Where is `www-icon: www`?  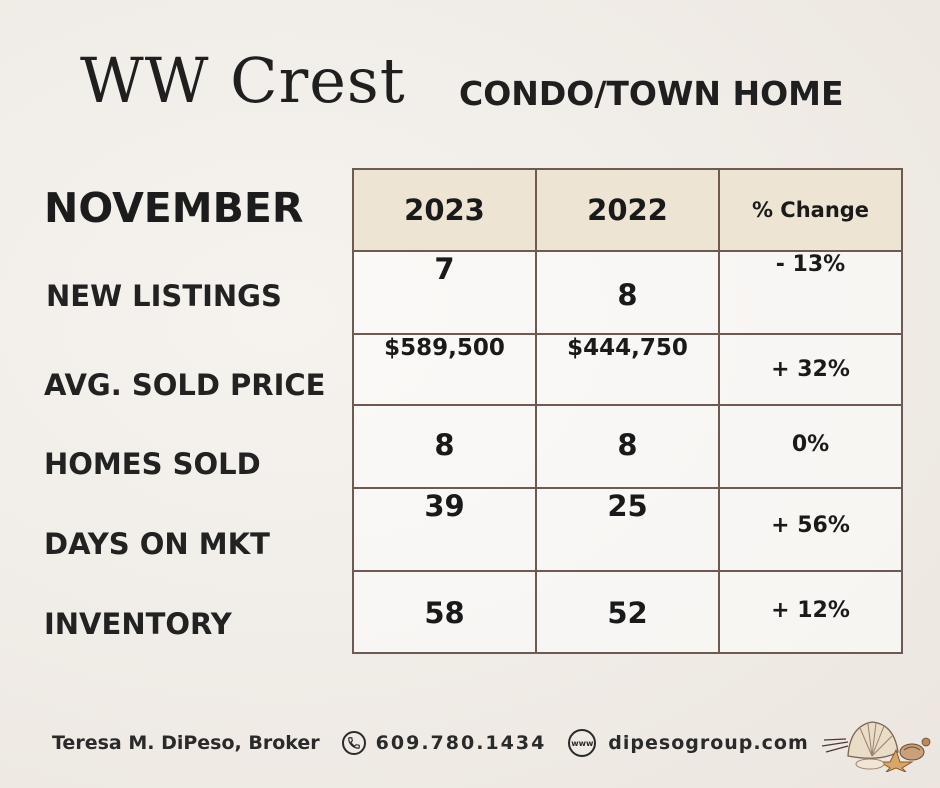 www-icon: www is located at coordinates (582, 743).